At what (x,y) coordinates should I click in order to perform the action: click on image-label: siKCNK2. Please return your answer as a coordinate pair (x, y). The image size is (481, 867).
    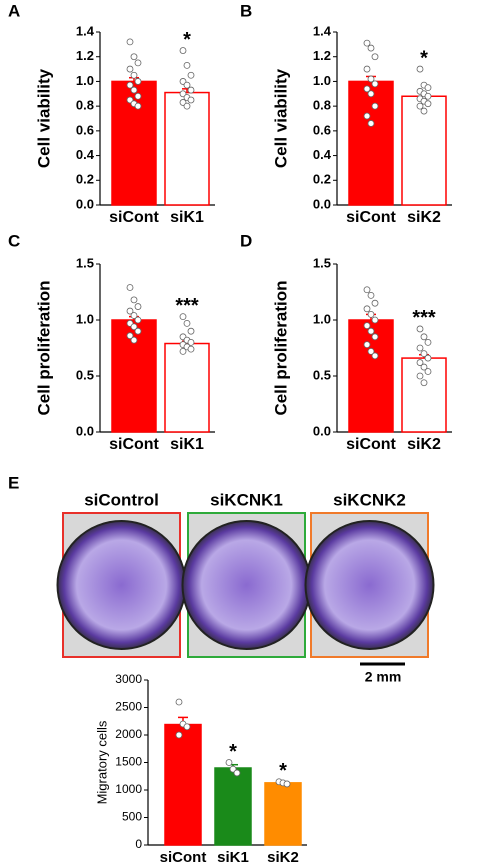
    Looking at the image, I should click on (369, 499).